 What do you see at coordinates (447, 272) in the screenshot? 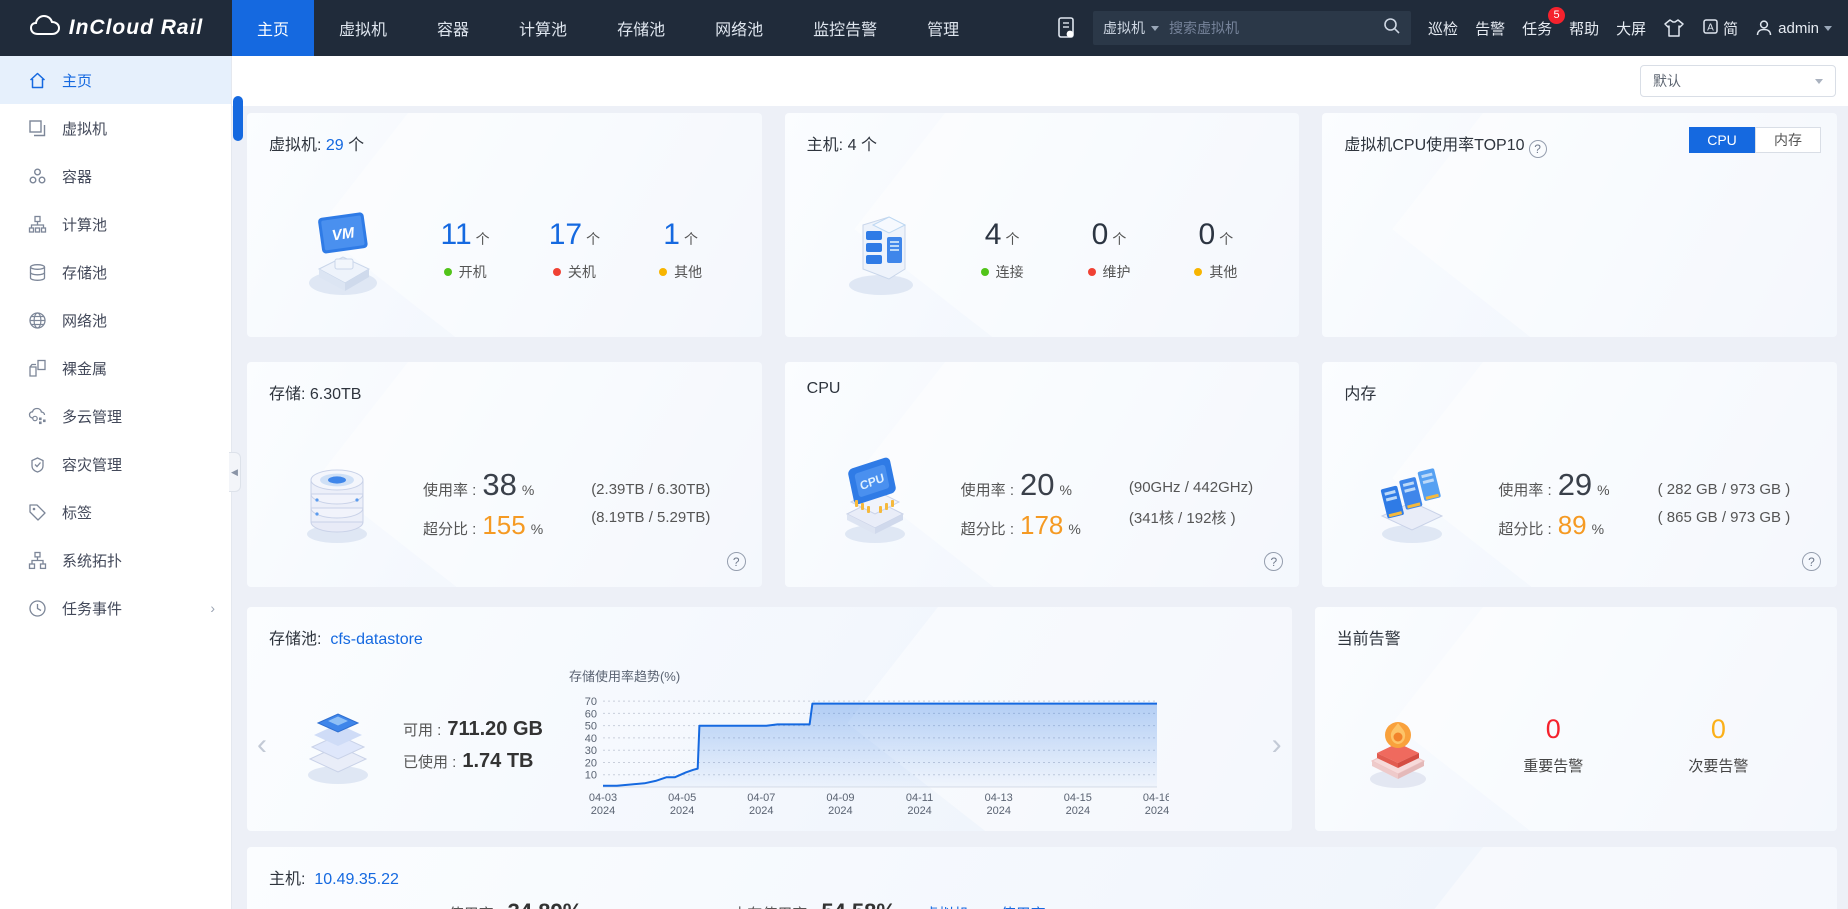
I see `status-dot-green` at bounding box center [447, 272].